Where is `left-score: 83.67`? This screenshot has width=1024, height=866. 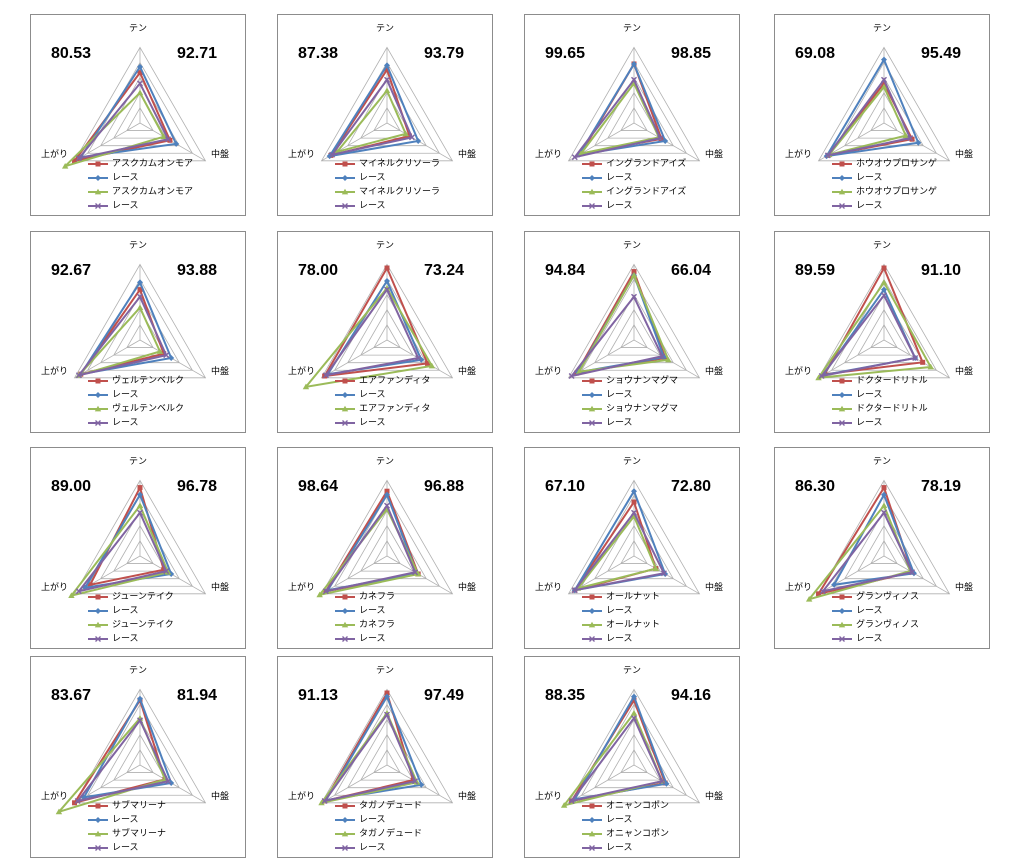
left-score: 83.67 is located at coordinates (71, 695).